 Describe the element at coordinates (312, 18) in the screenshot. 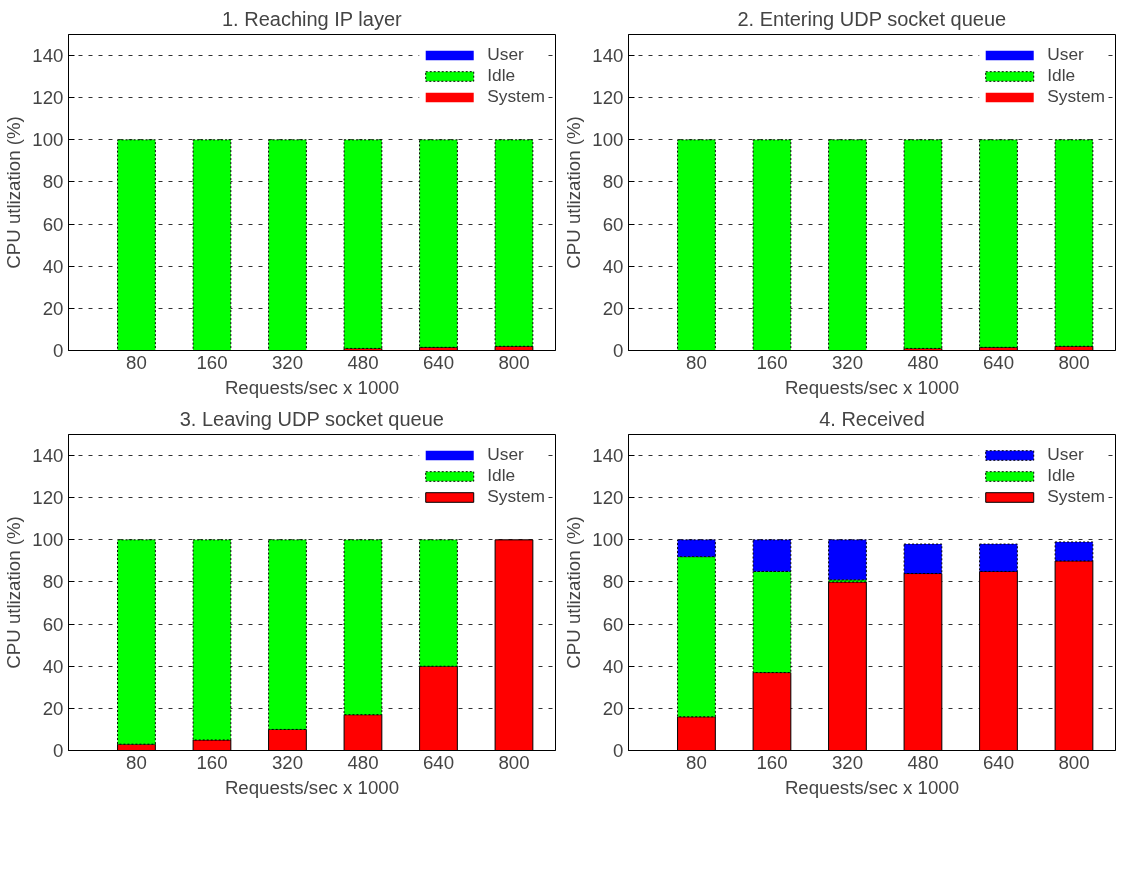

I see `chart-title: 1. Reaching IP layer` at that location.